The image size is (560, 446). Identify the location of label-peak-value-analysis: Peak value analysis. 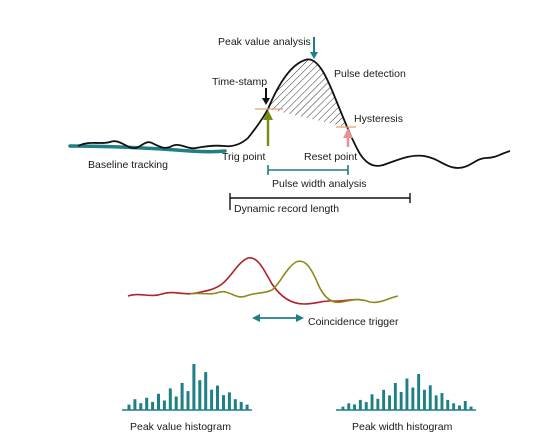
(264, 42).